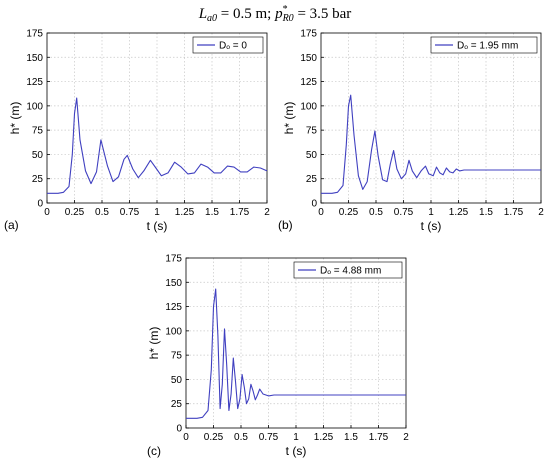  What do you see at coordinates (406, 437) in the screenshot?
I see `x-tick-label-c: 2` at bounding box center [406, 437].